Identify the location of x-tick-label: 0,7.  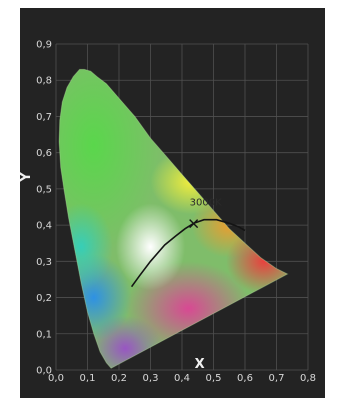
(277, 378).